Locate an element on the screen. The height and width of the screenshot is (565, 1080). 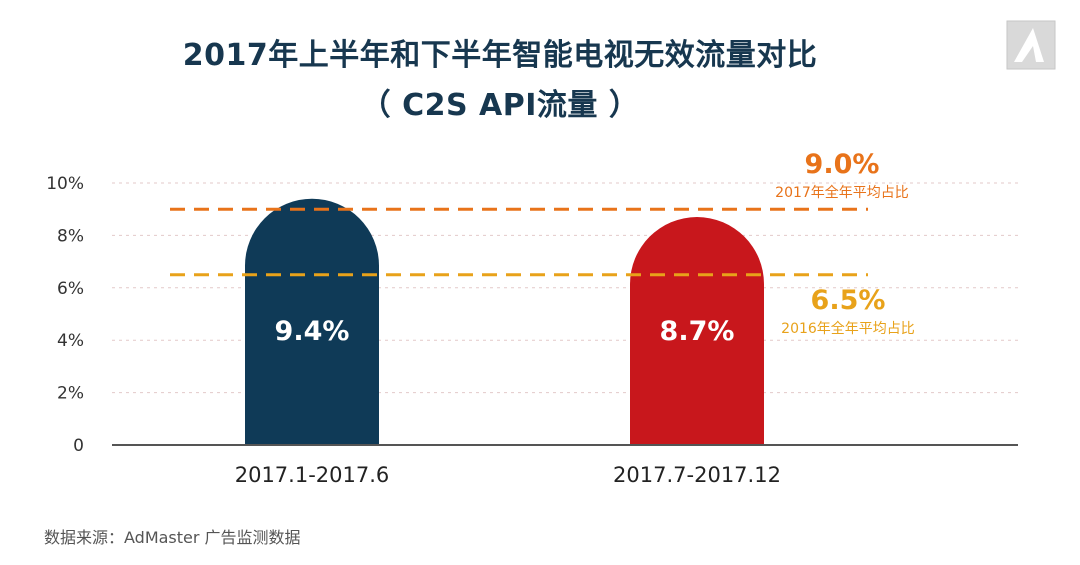
y-tick-label: 10% is located at coordinates (65, 184).